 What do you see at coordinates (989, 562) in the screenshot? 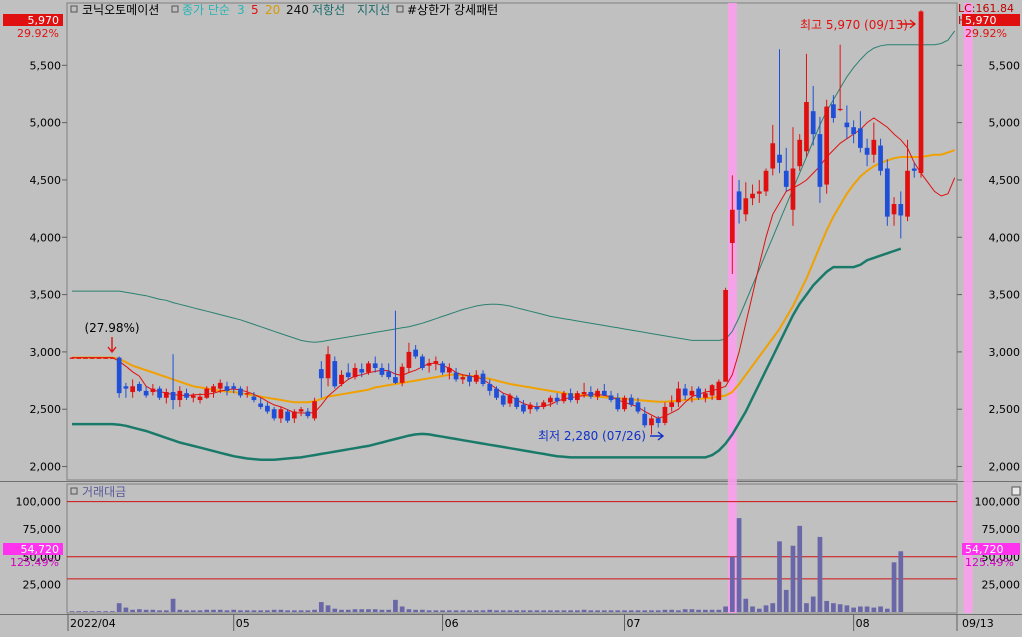
I see `right-volume-badge-pct: 125.49%` at bounding box center [989, 562].